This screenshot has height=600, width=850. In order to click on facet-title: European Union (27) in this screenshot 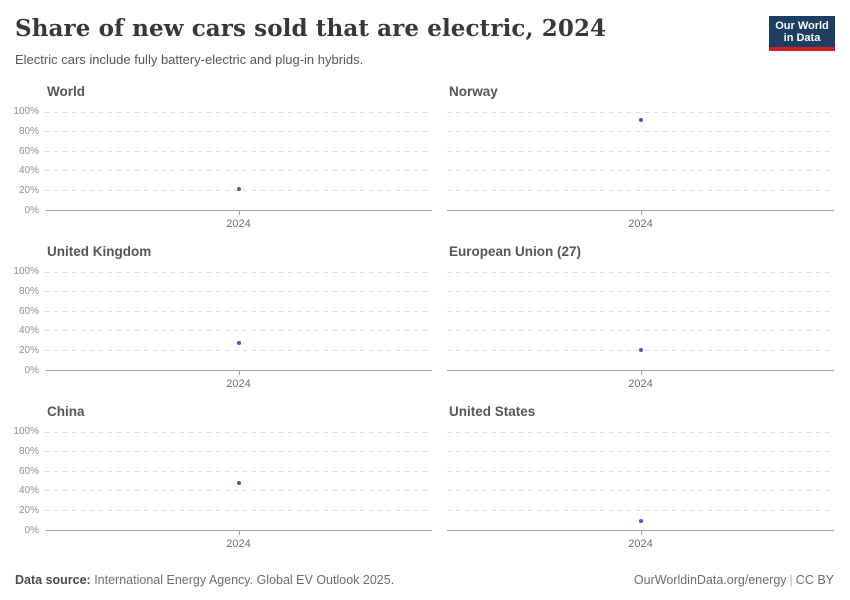, I will do `click(515, 251)`.